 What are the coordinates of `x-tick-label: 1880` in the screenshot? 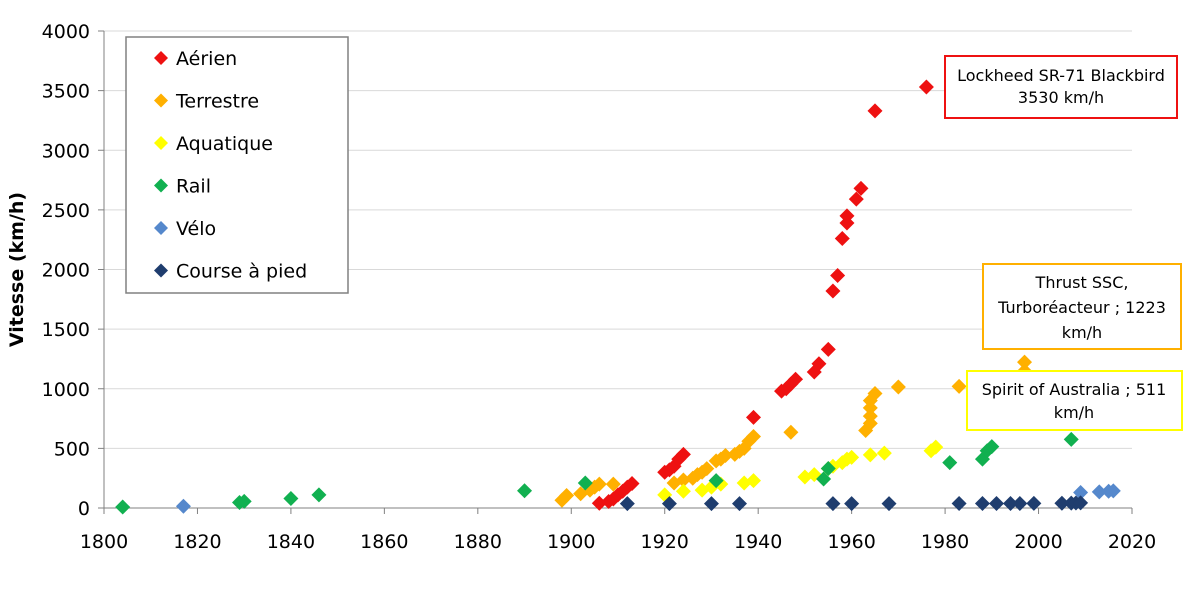 It's located at (478, 542).